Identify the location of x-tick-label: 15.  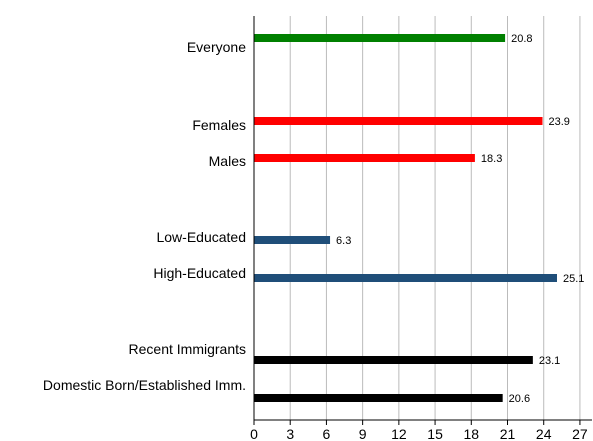
(435, 433).